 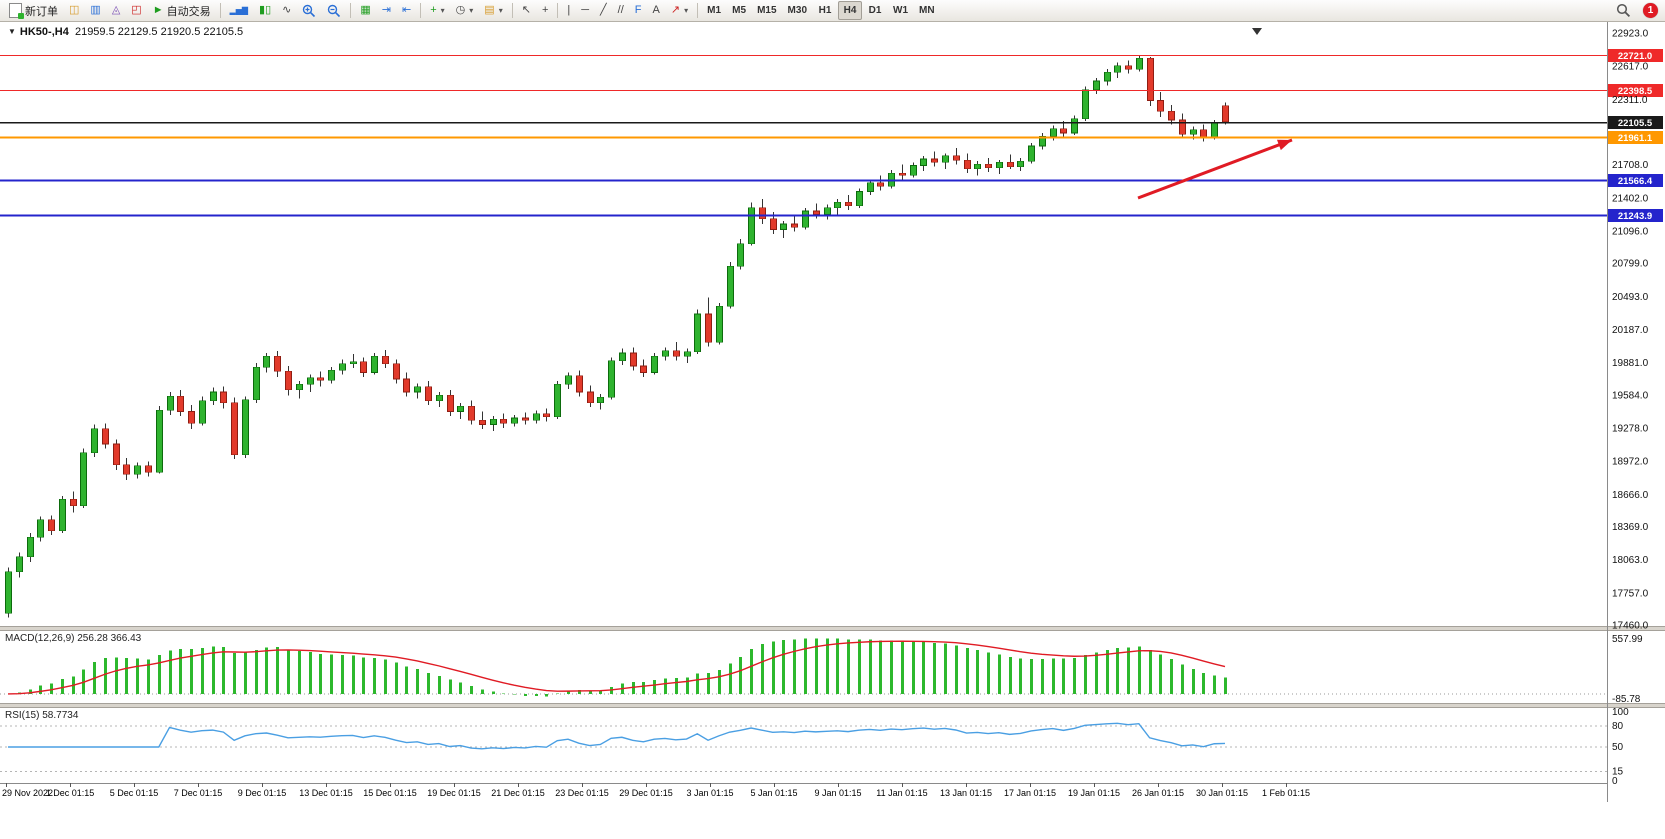 What do you see at coordinates (1257, 31) in the screenshot?
I see `scroll-position-marker` at bounding box center [1257, 31].